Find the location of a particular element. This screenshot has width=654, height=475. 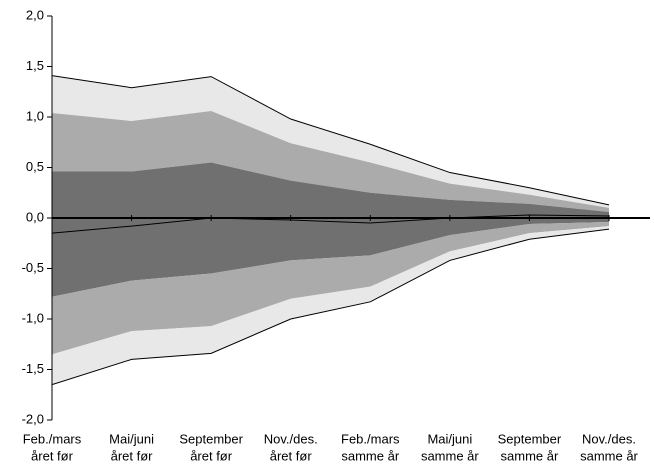

y-tick-label: -2,0 is located at coordinates (33, 418).